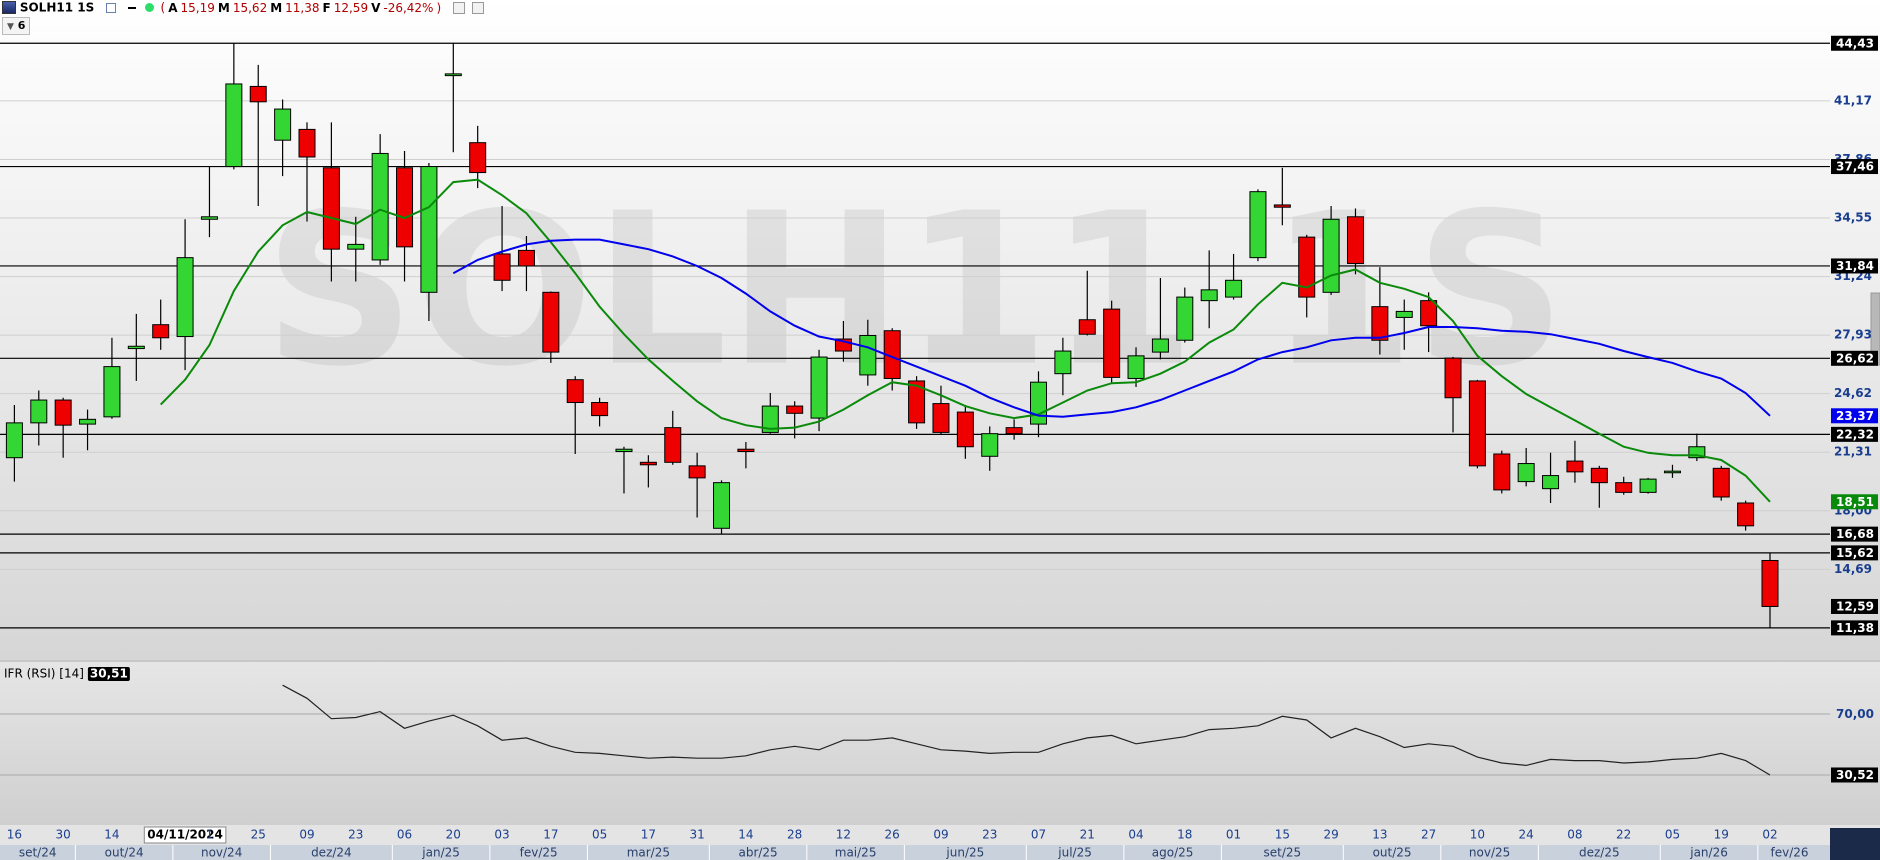  I want to click on month-label: out/25, so click(1392, 853).